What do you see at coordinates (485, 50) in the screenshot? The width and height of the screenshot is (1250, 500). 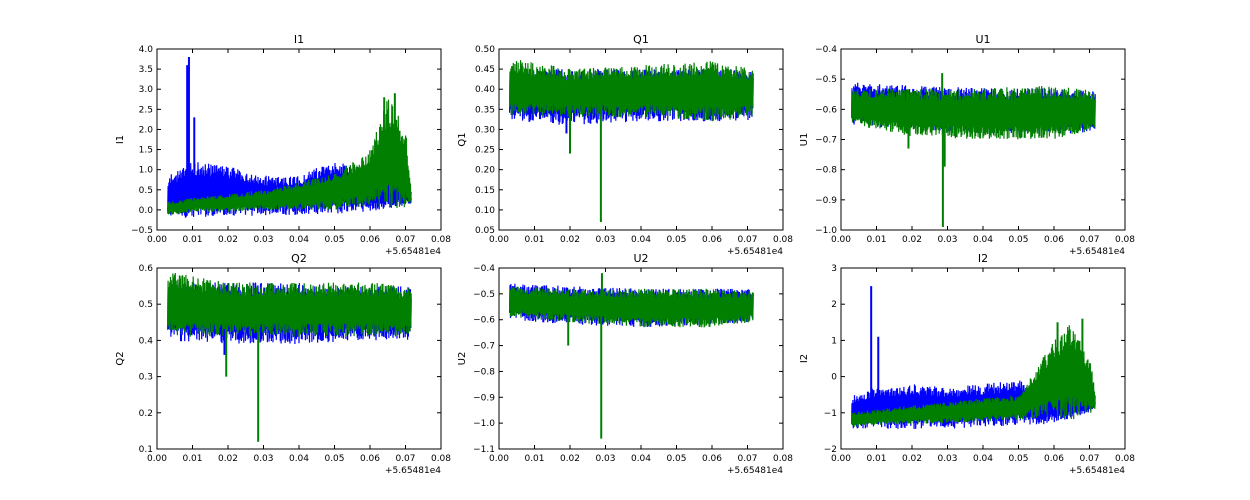 I see `y-tick-label: 0.50` at bounding box center [485, 50].